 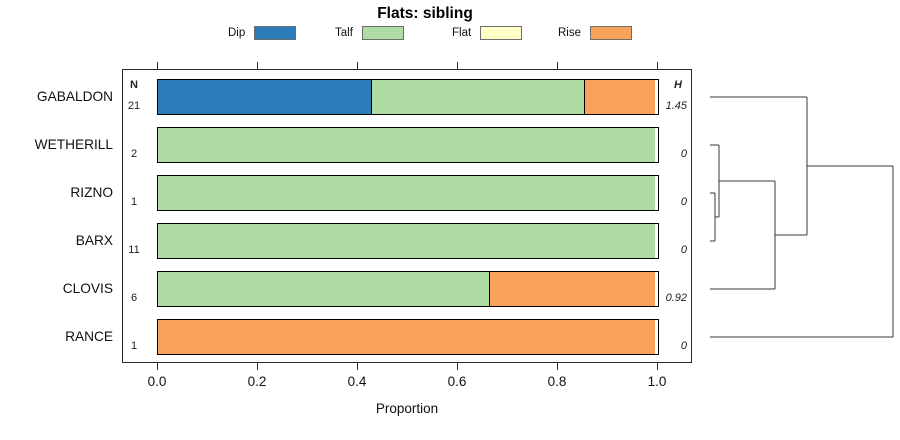 What do you see at coordinates (557, 381) in the screenshot?
I see `x-tick-label: 0.8` at bounding box center [557, 381].